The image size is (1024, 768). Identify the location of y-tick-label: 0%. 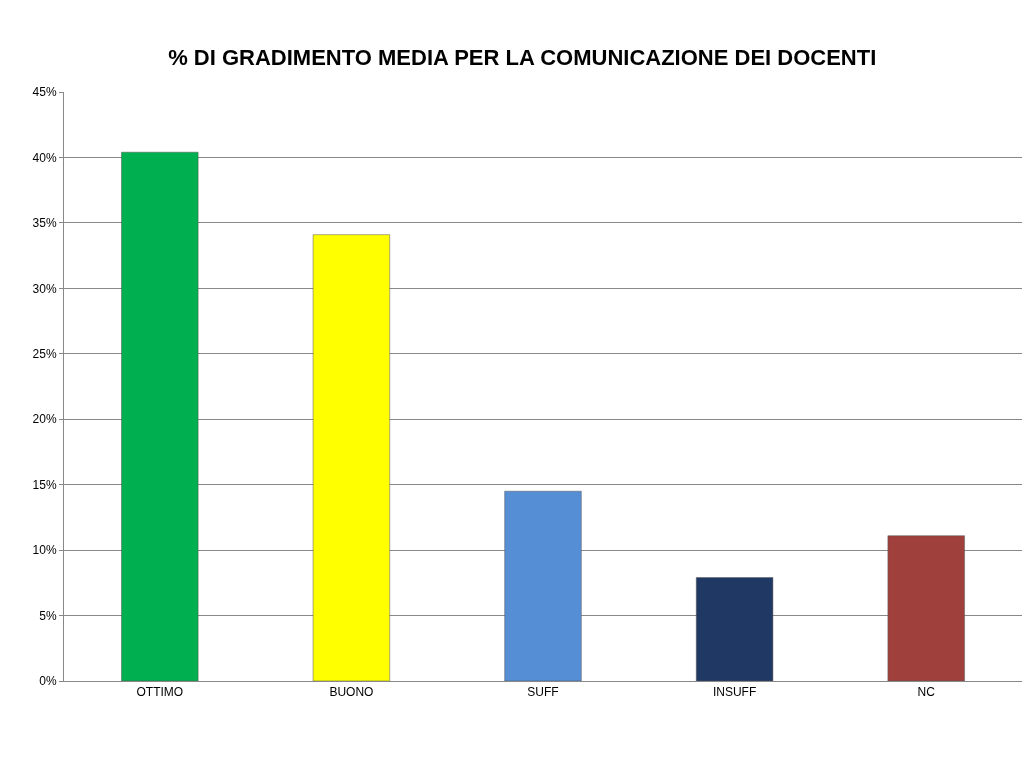
(48, 681).